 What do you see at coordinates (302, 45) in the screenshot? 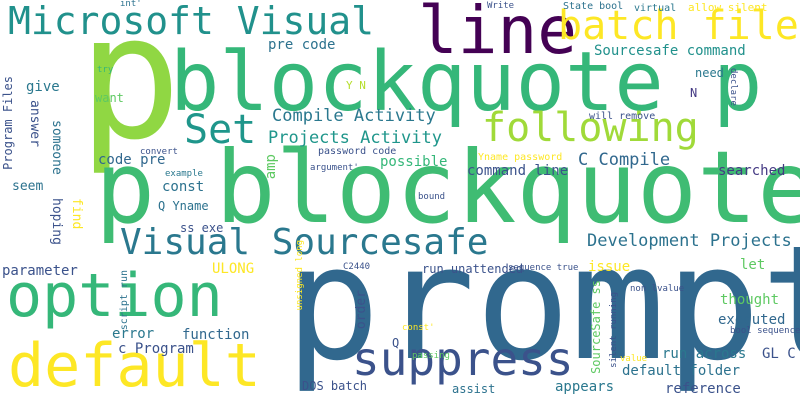
I see `word-pre-code: pre code` at bounding box center [302, 45].